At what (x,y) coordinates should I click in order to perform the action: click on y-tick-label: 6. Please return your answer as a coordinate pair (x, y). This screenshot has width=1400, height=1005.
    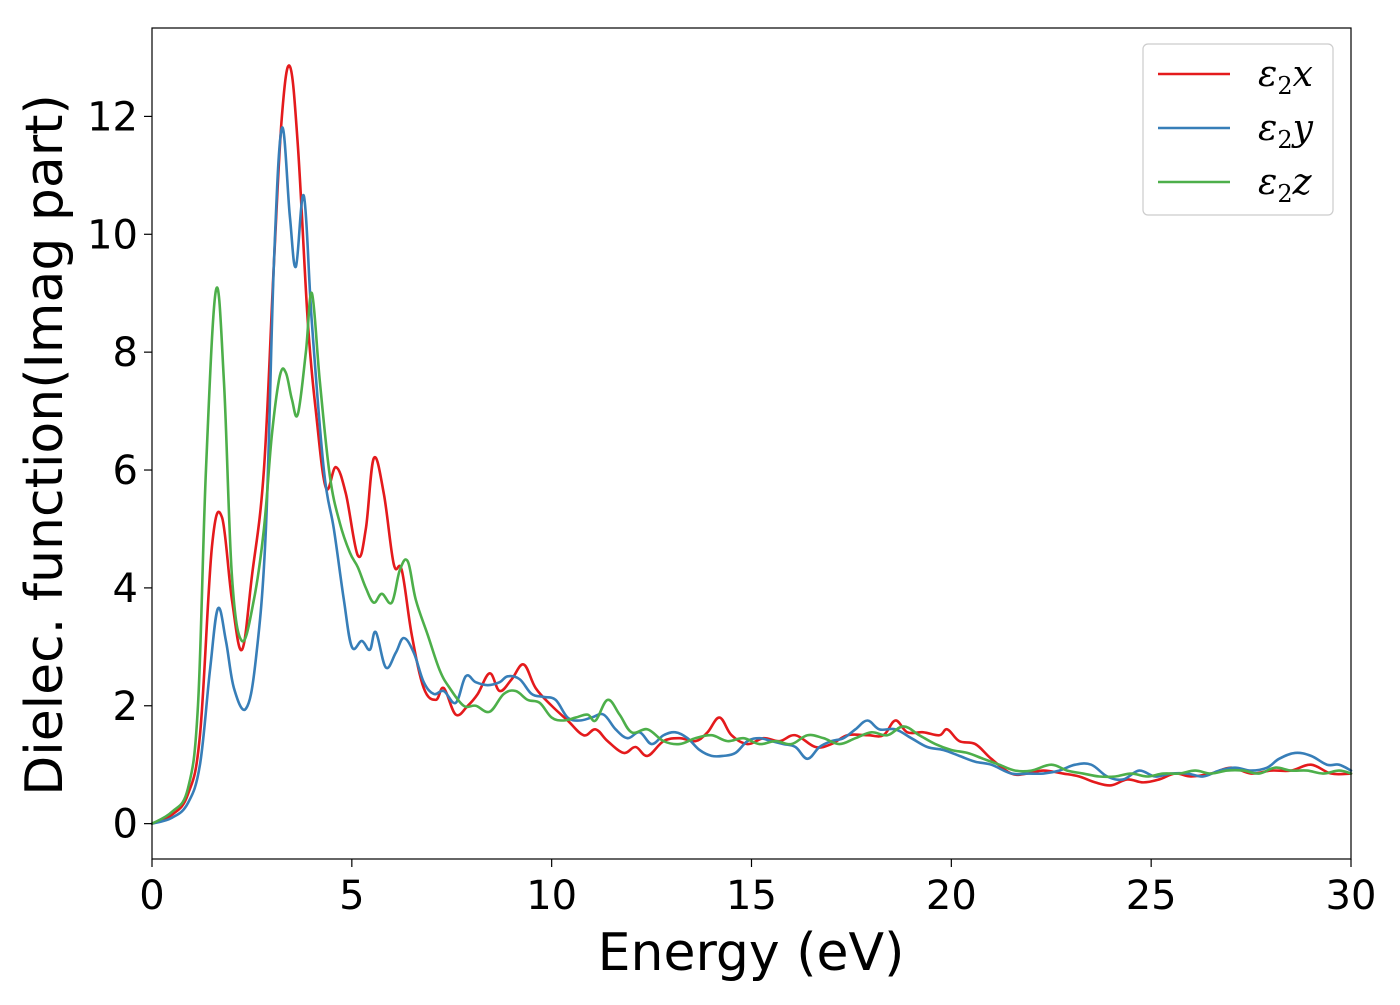
    Looking at the image, I should click on (125, 471).